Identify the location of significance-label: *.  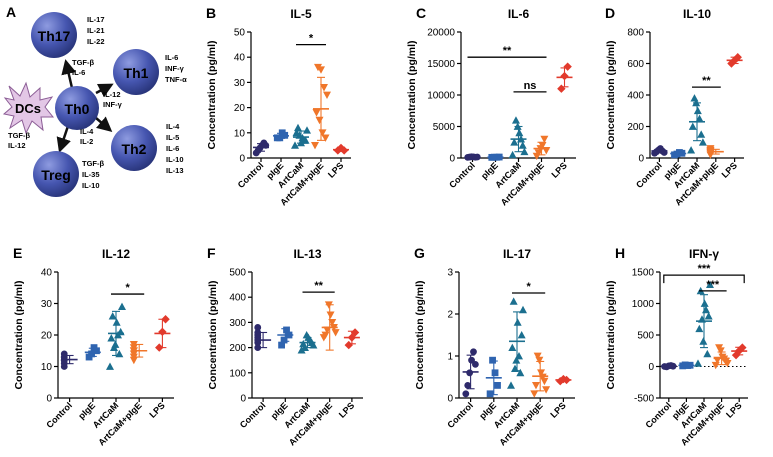
(528, 287).